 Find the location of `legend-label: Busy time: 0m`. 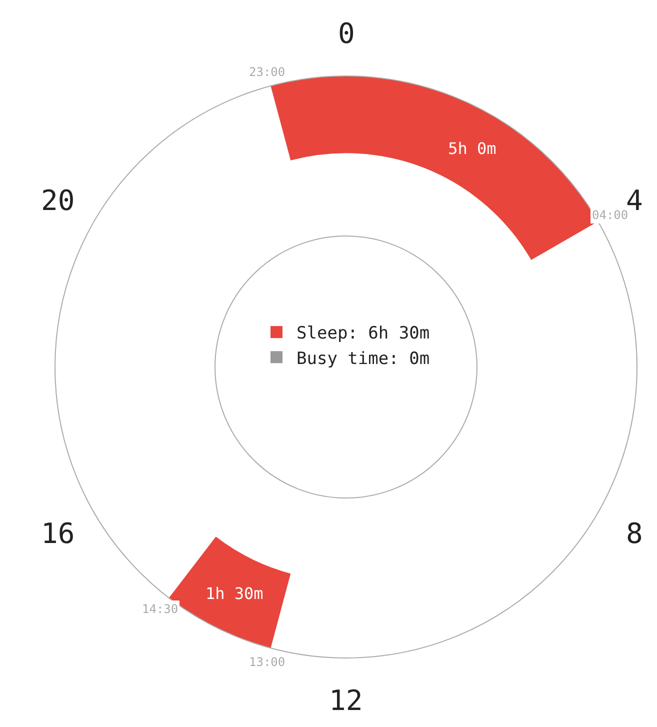

legend-label: Busy time: 0m is located at coordinates (363, 358).